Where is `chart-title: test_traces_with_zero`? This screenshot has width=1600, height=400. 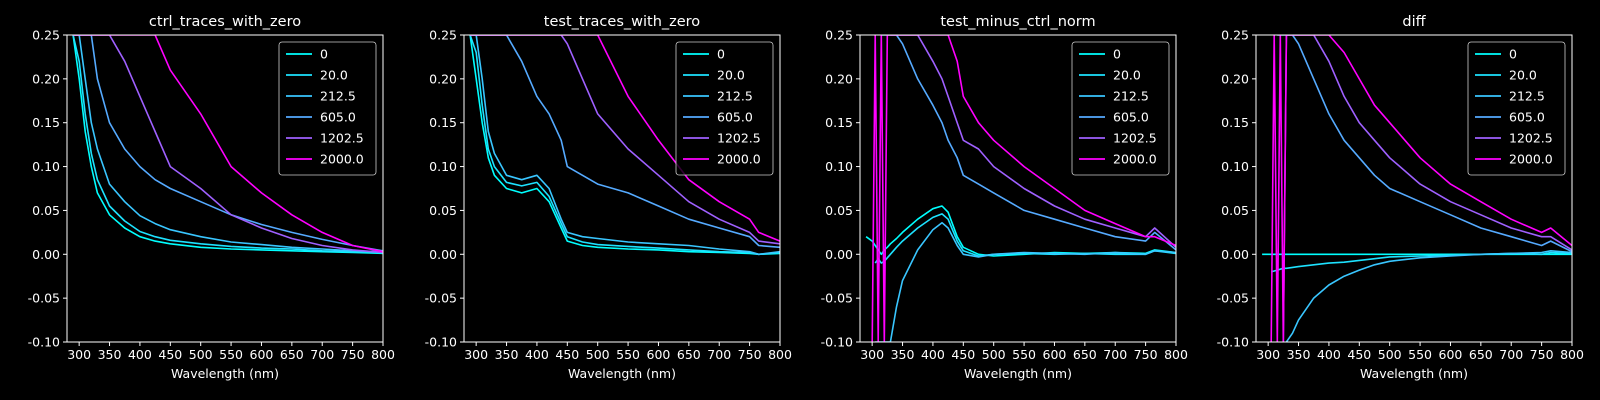 chart-title: test_traces_with_zero is located at coordinates (622, 22).